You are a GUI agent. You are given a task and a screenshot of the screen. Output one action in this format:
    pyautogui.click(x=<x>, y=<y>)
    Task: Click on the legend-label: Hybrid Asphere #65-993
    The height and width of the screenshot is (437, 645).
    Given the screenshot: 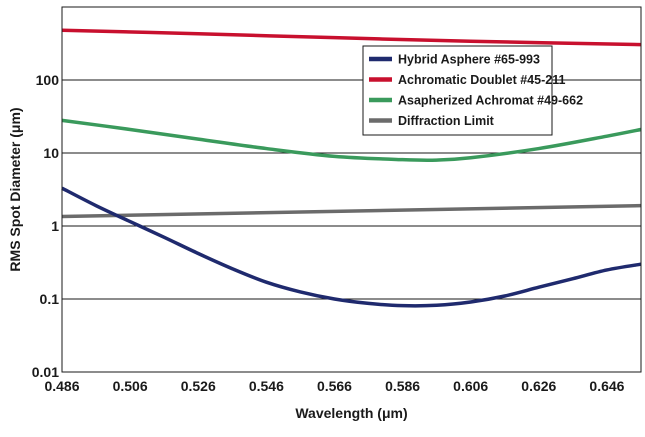 What is the action you would take?
    pyautogui.click(x=469, y=60)
    